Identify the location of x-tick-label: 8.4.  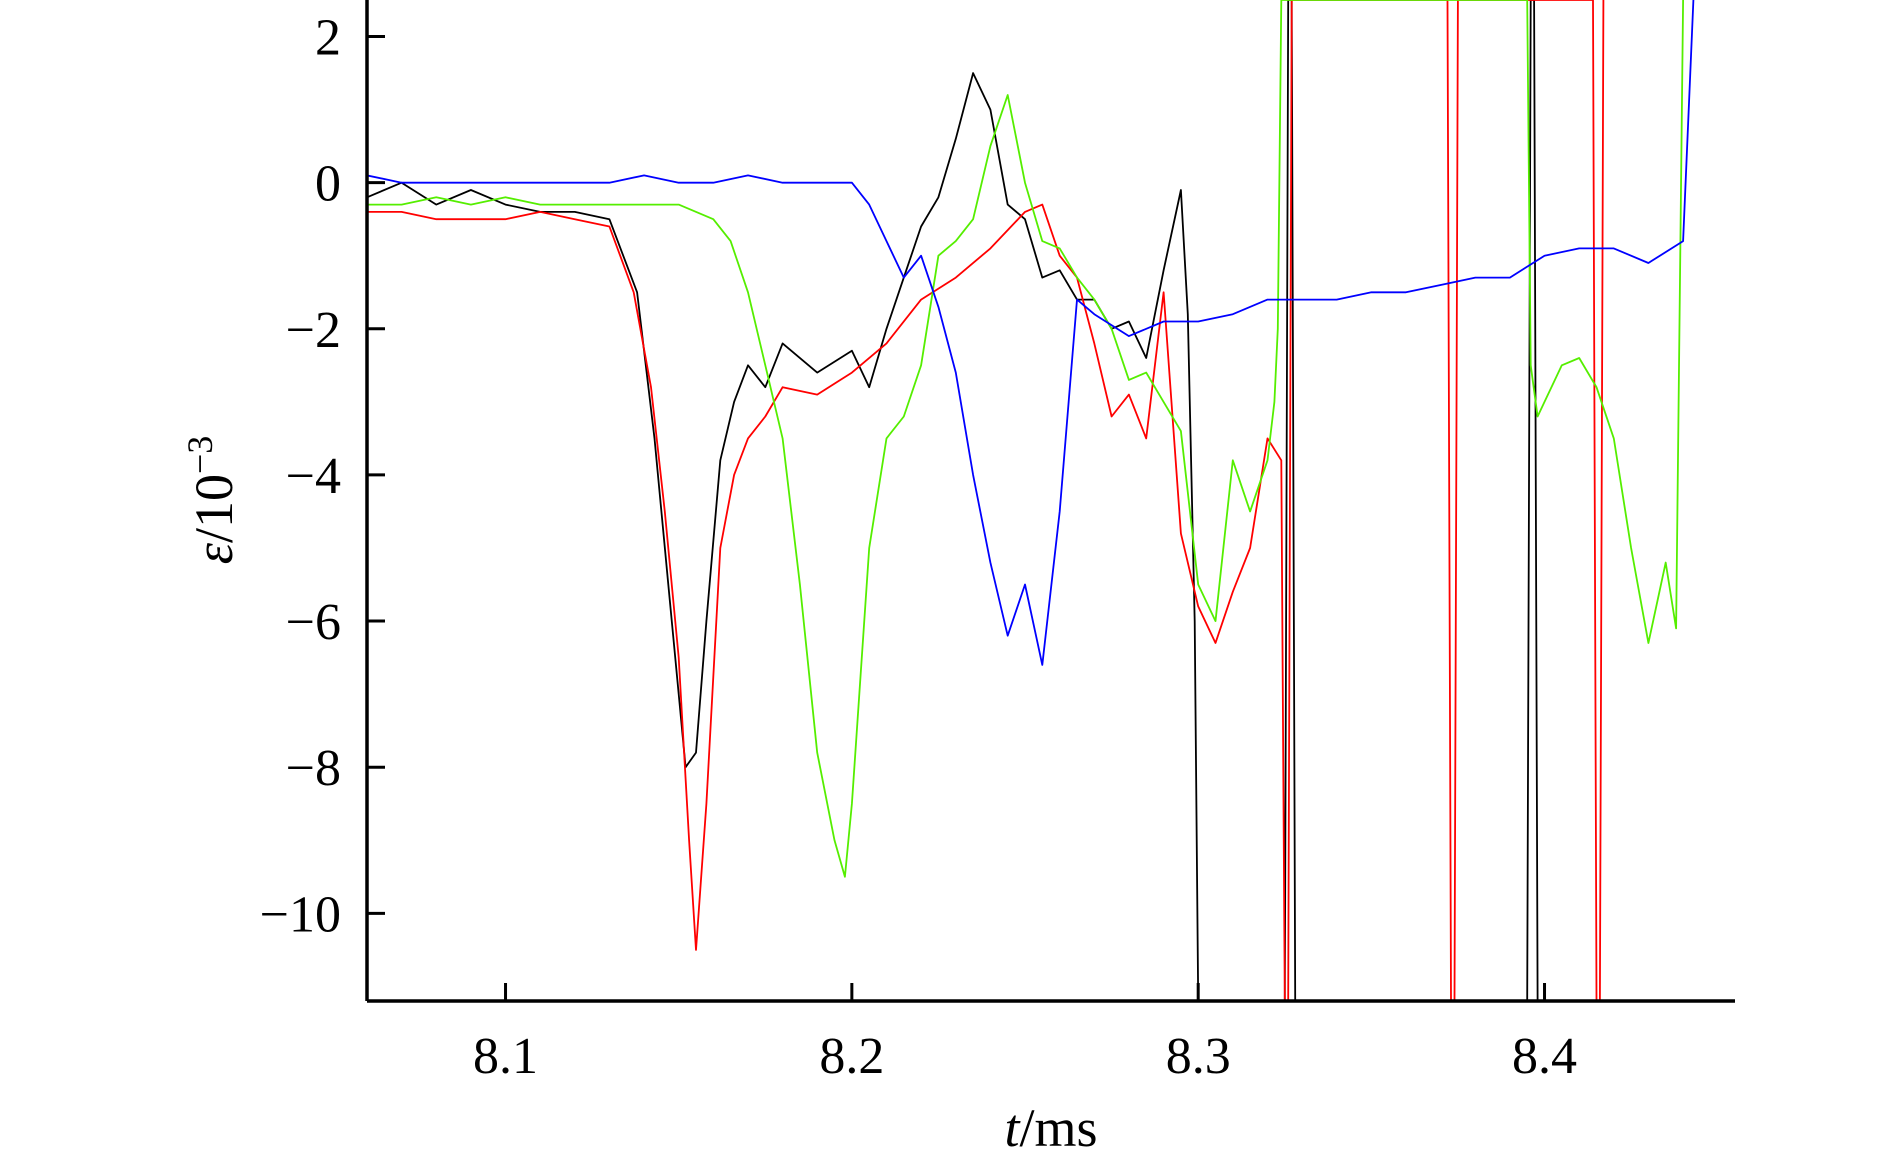
(1544, 1056).